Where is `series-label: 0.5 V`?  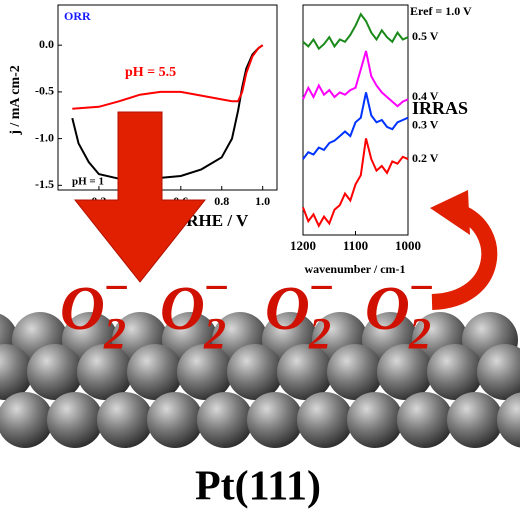 series-label: 0.5 V is located at coordinates (425, 36).